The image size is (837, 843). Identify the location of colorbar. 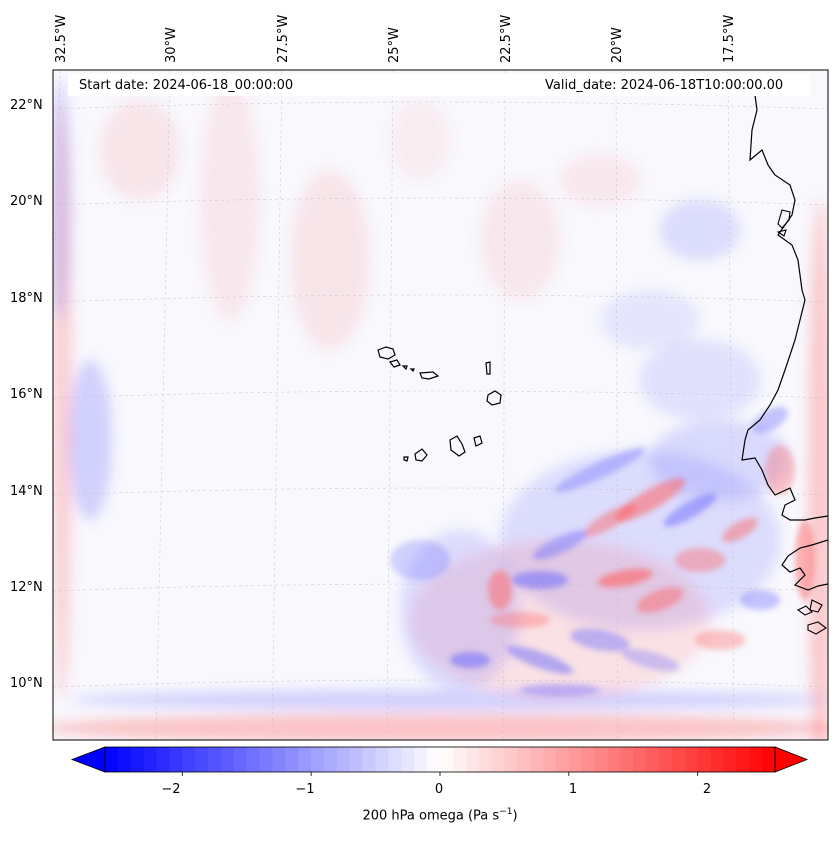
(439, 761).